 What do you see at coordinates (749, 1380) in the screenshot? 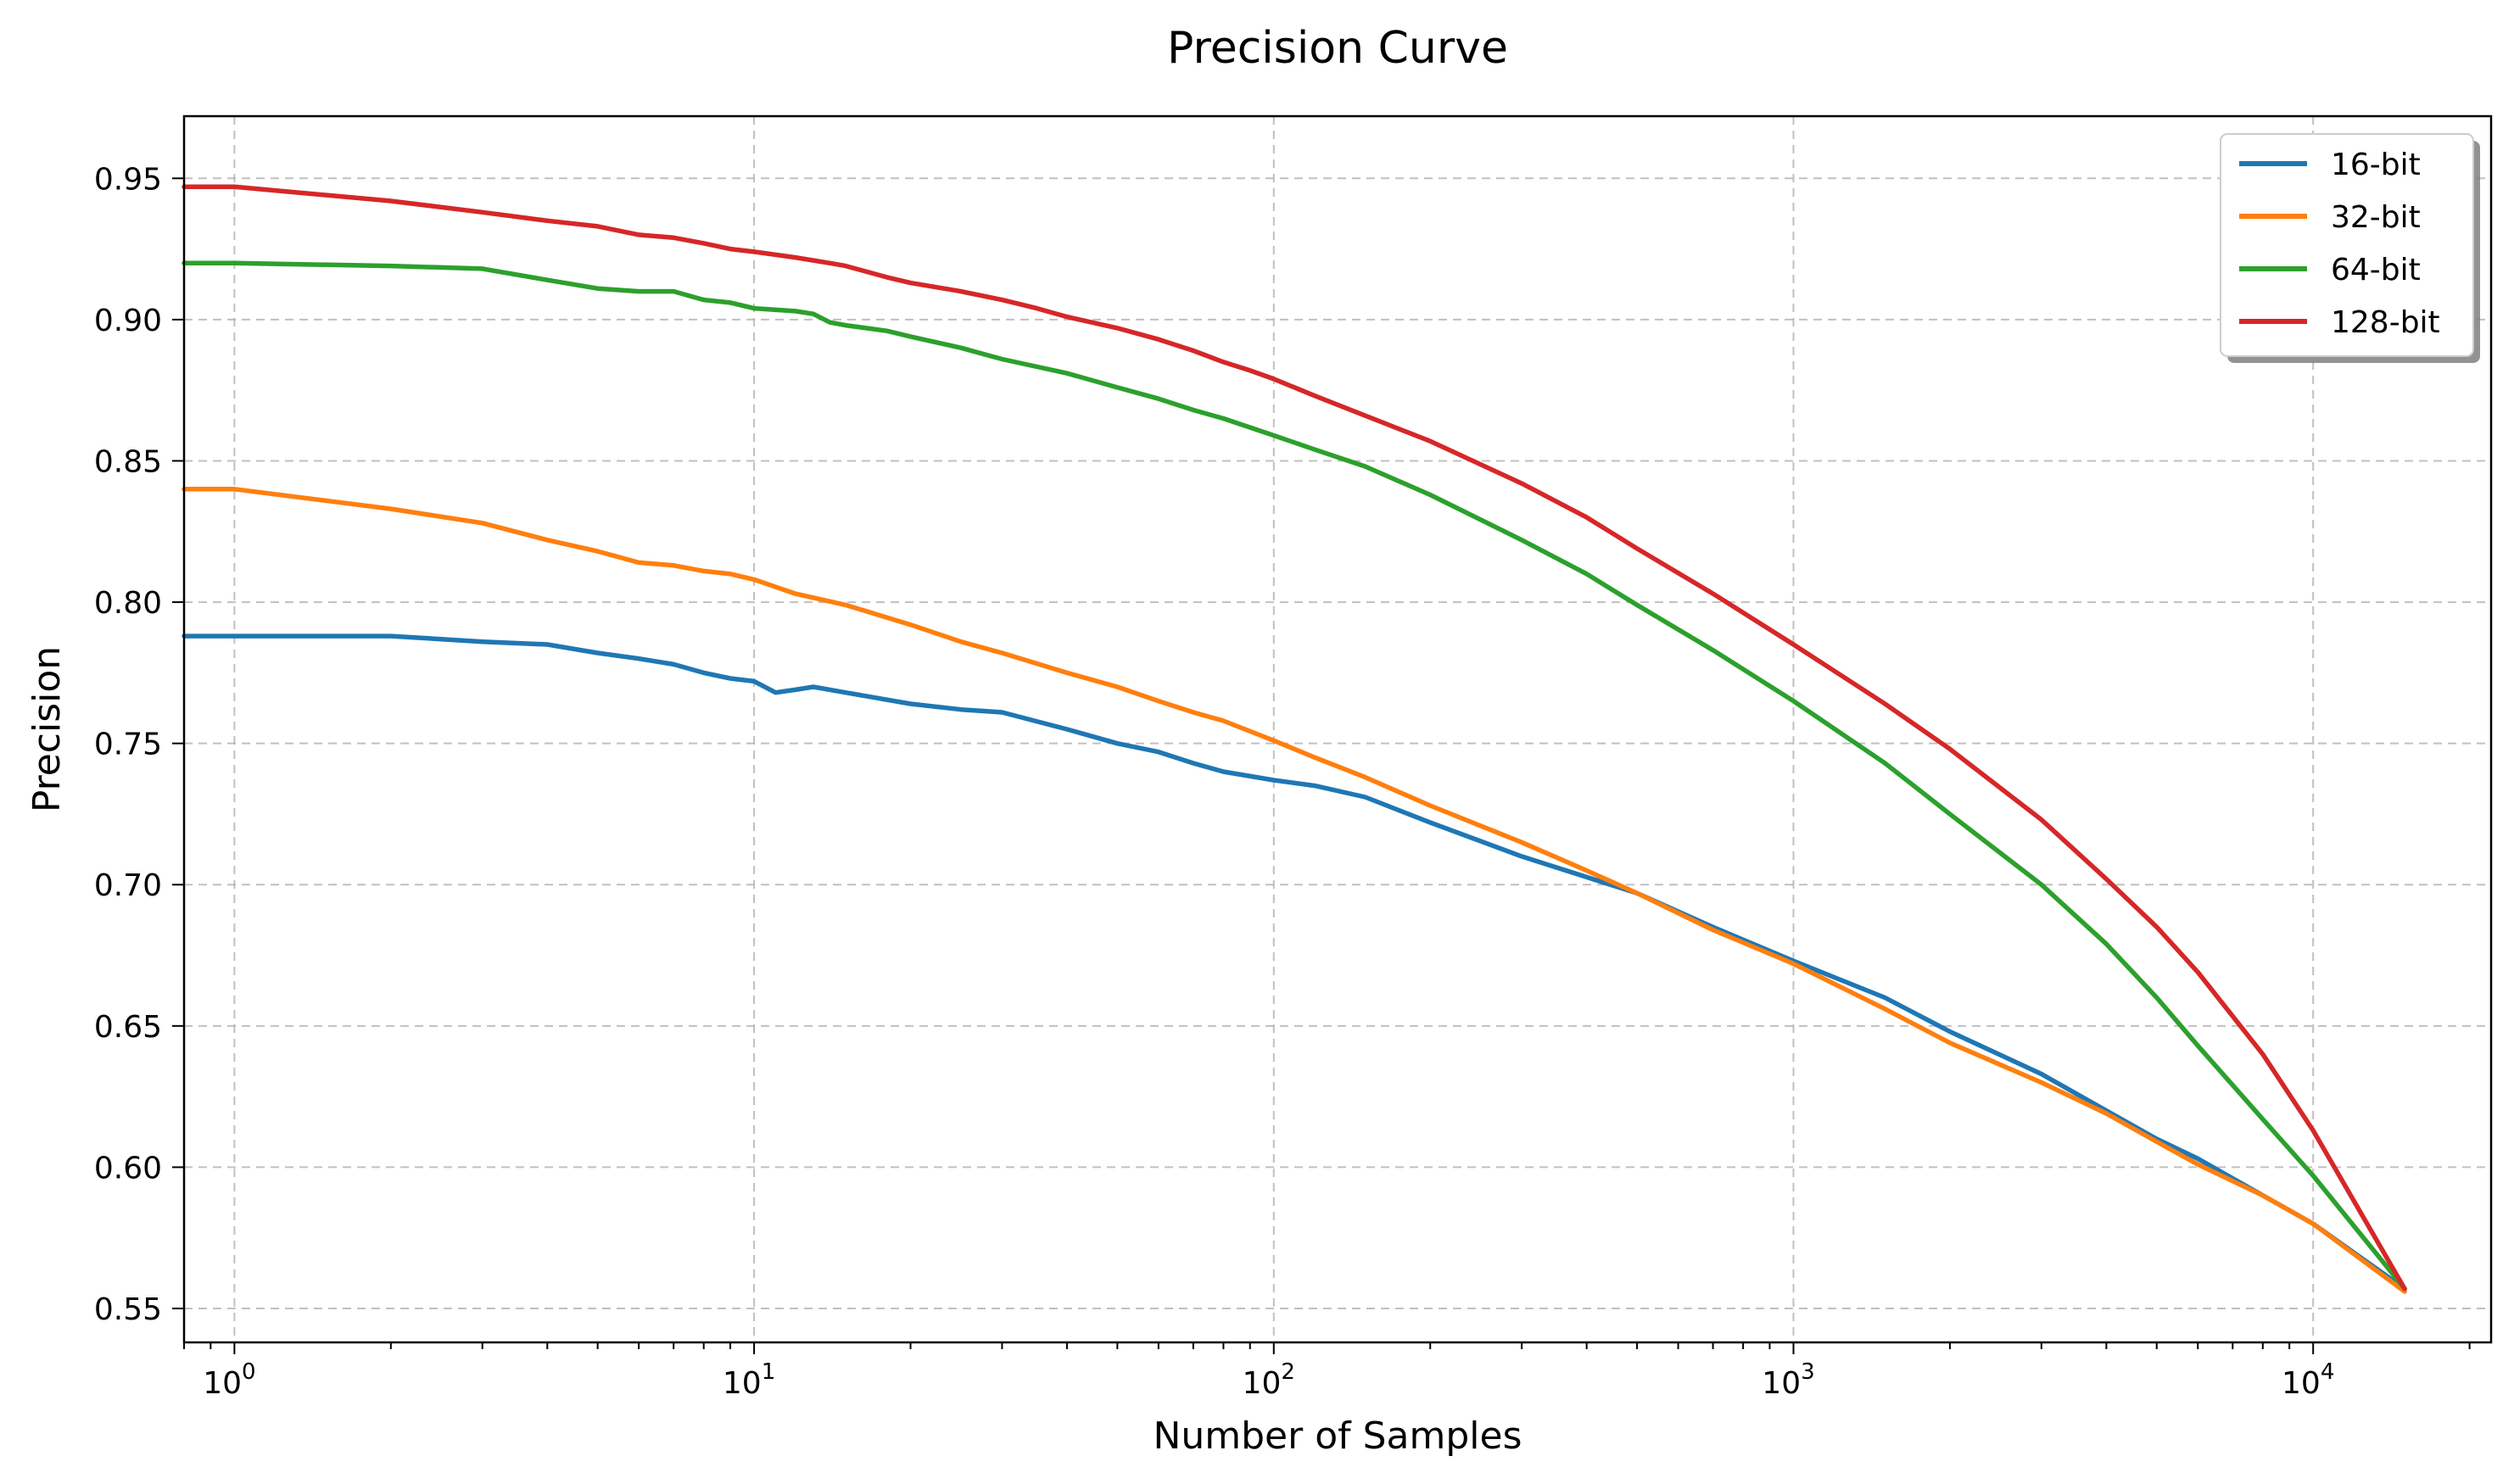
I see `x-tick-label: 10¹` at bounding box center [749, 1380].